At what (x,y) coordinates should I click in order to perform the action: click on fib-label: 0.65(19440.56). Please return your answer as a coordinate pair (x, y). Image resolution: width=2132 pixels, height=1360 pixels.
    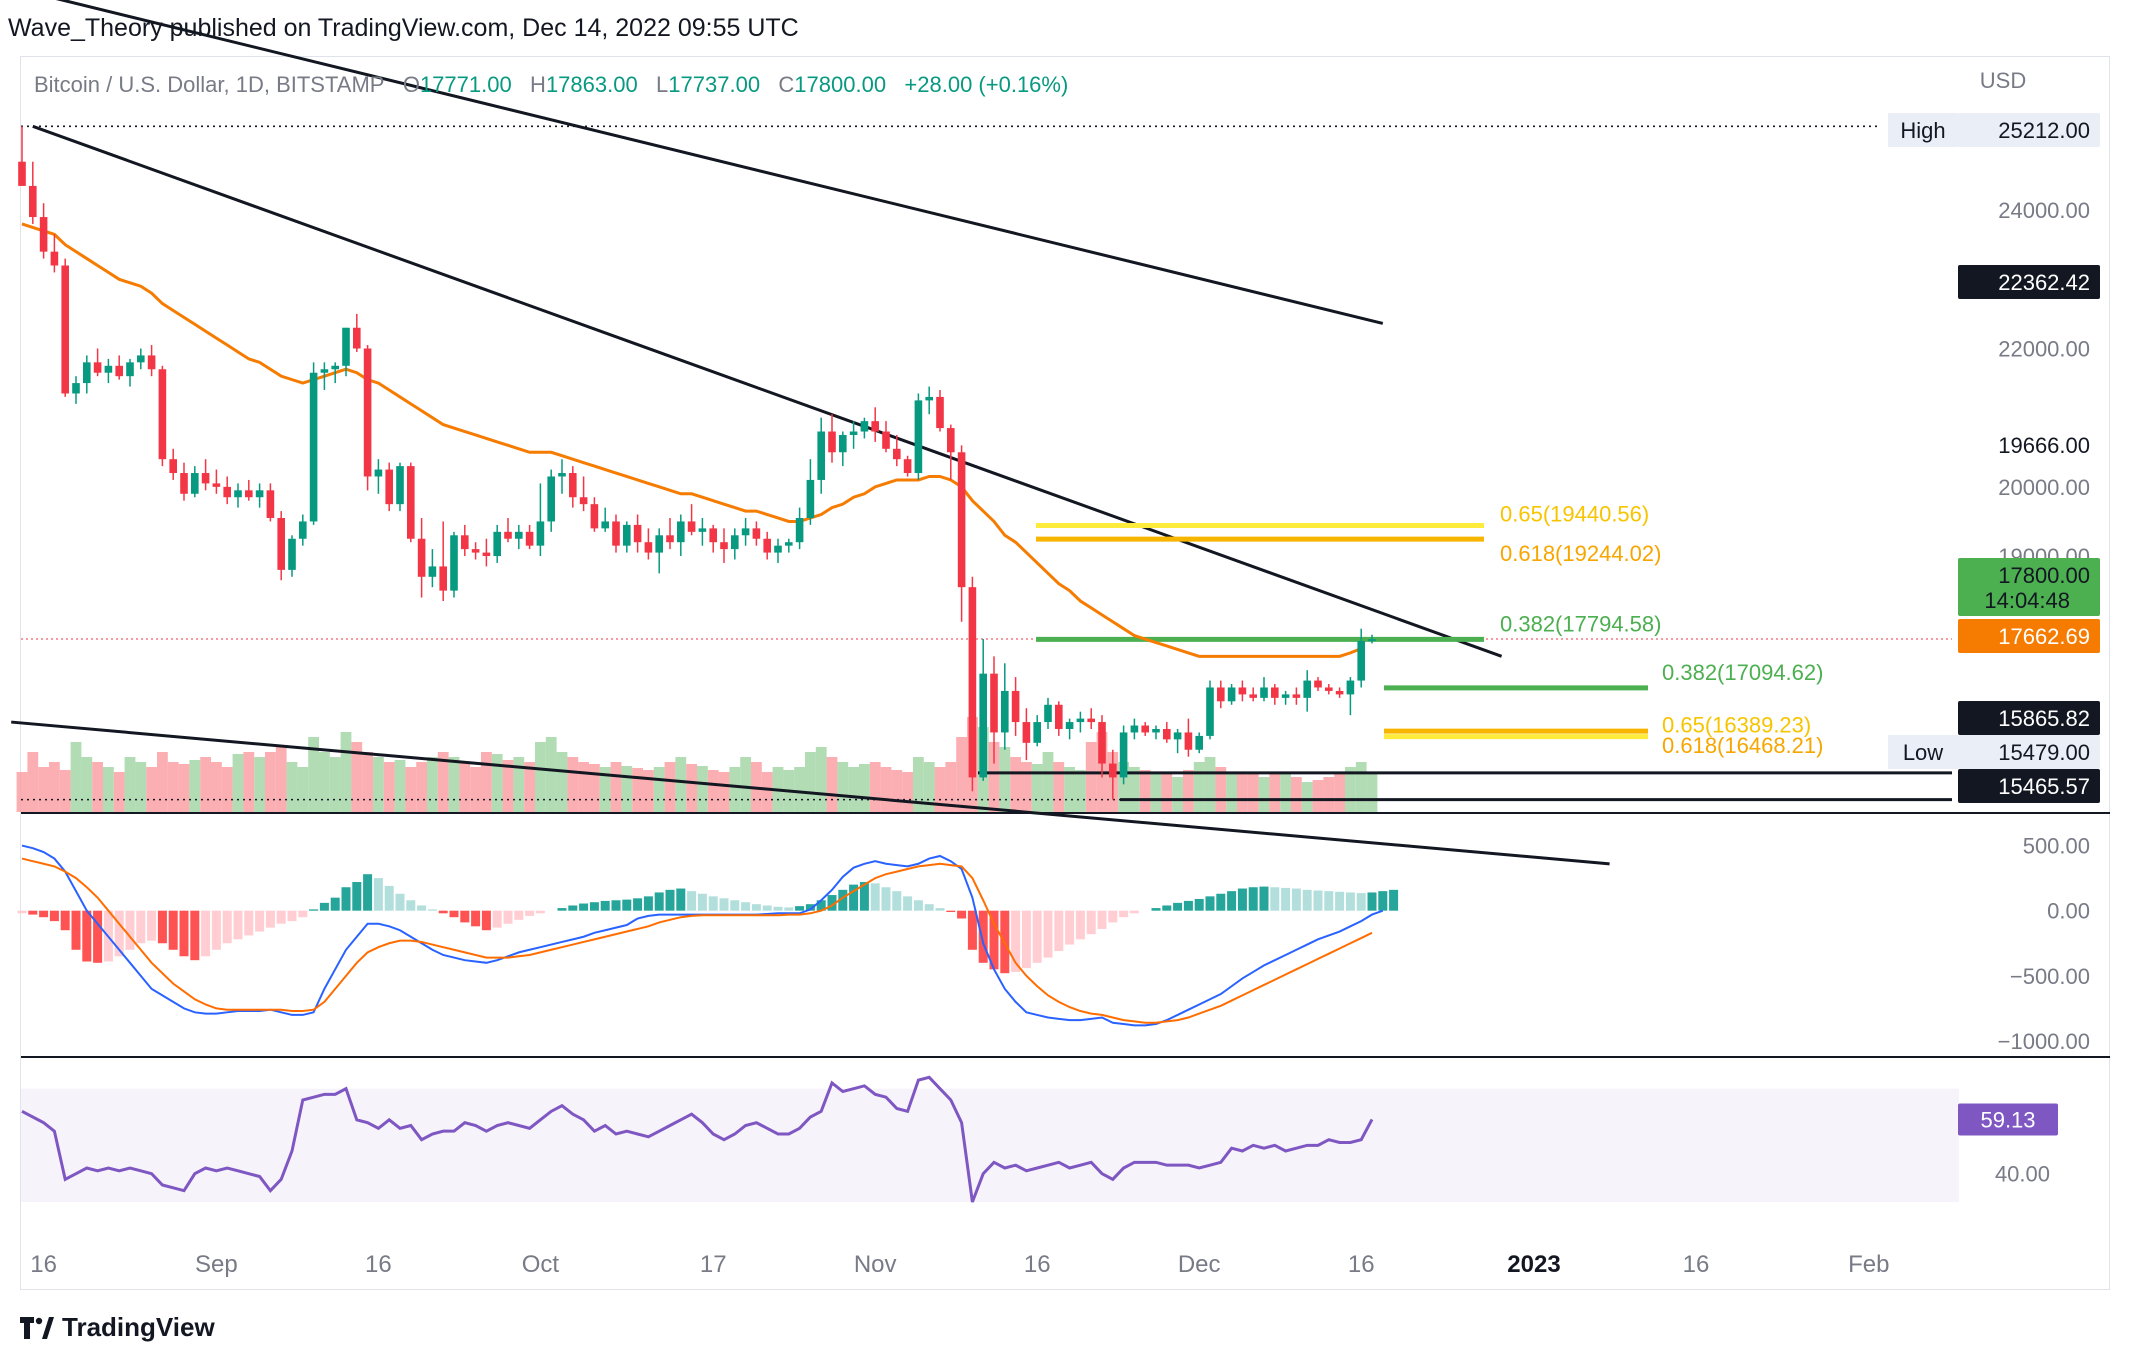
    Looking at the image, I should click on (1574, 514).